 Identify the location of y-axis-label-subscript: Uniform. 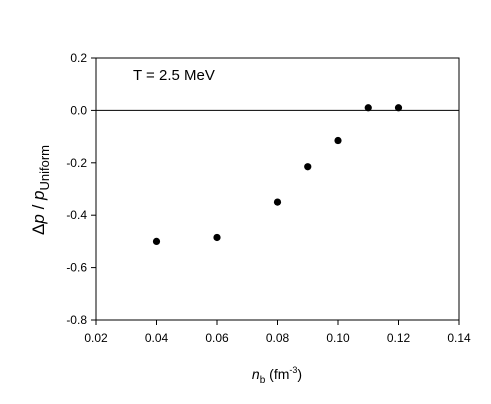
(44, 168).